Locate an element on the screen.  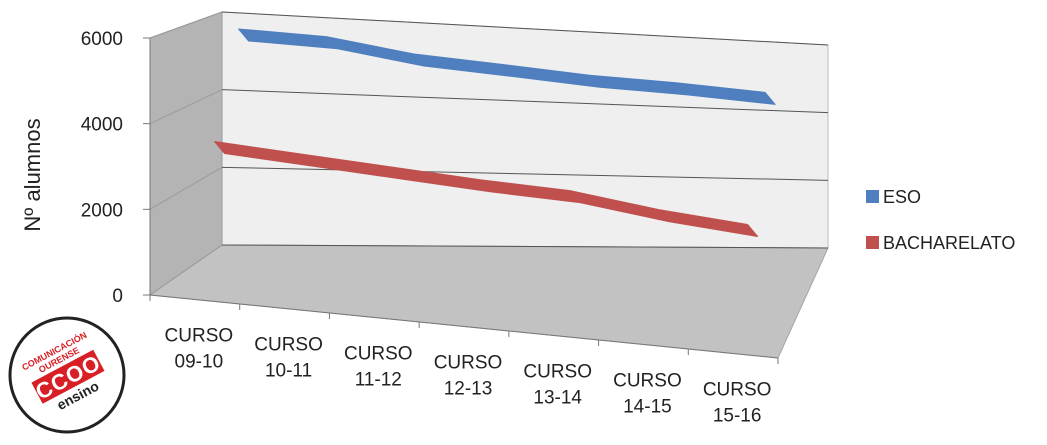
x-tick-label-3-0: CURSO is located at coordinates (468, 363).